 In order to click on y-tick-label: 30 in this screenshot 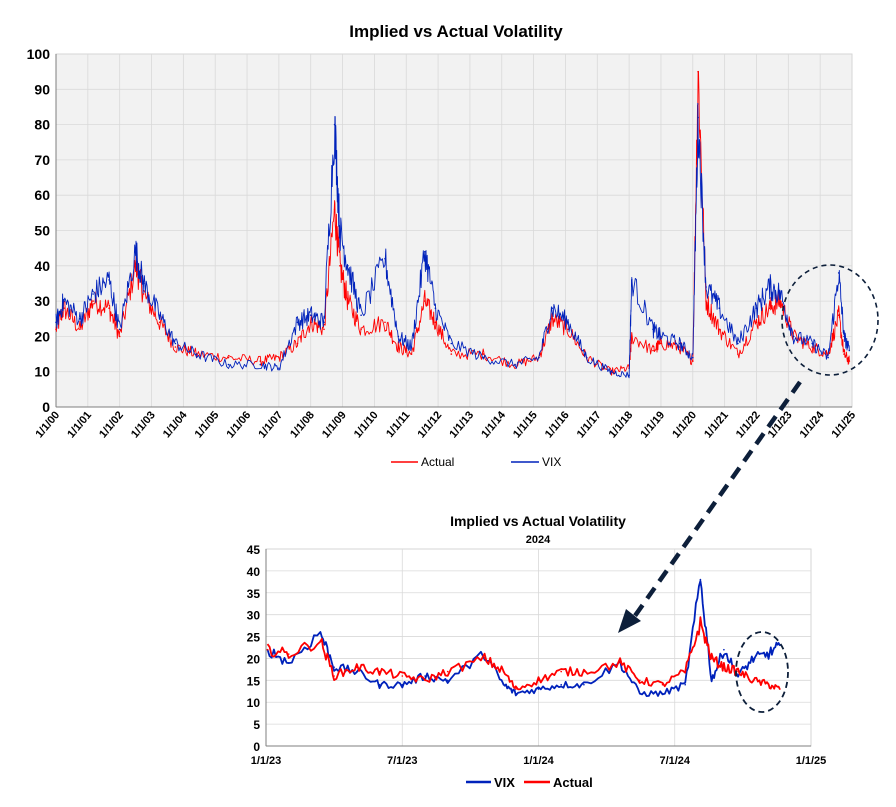, I will do `click(254, 616)`.